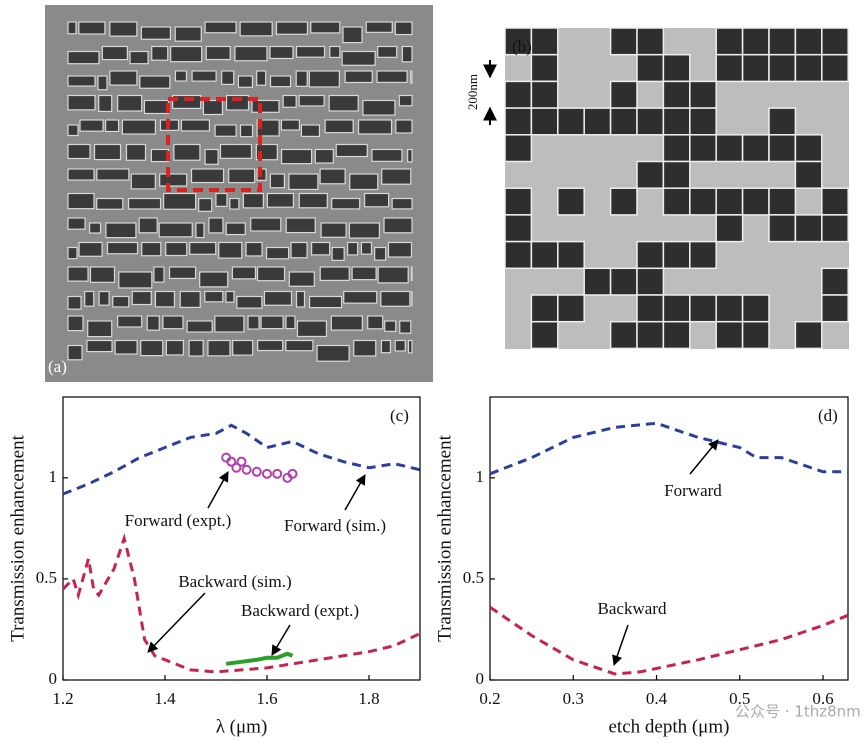 The width and height of the screenshot is (864, 748). I want to click on x-tick-label: 1.2, so click(62, 698).